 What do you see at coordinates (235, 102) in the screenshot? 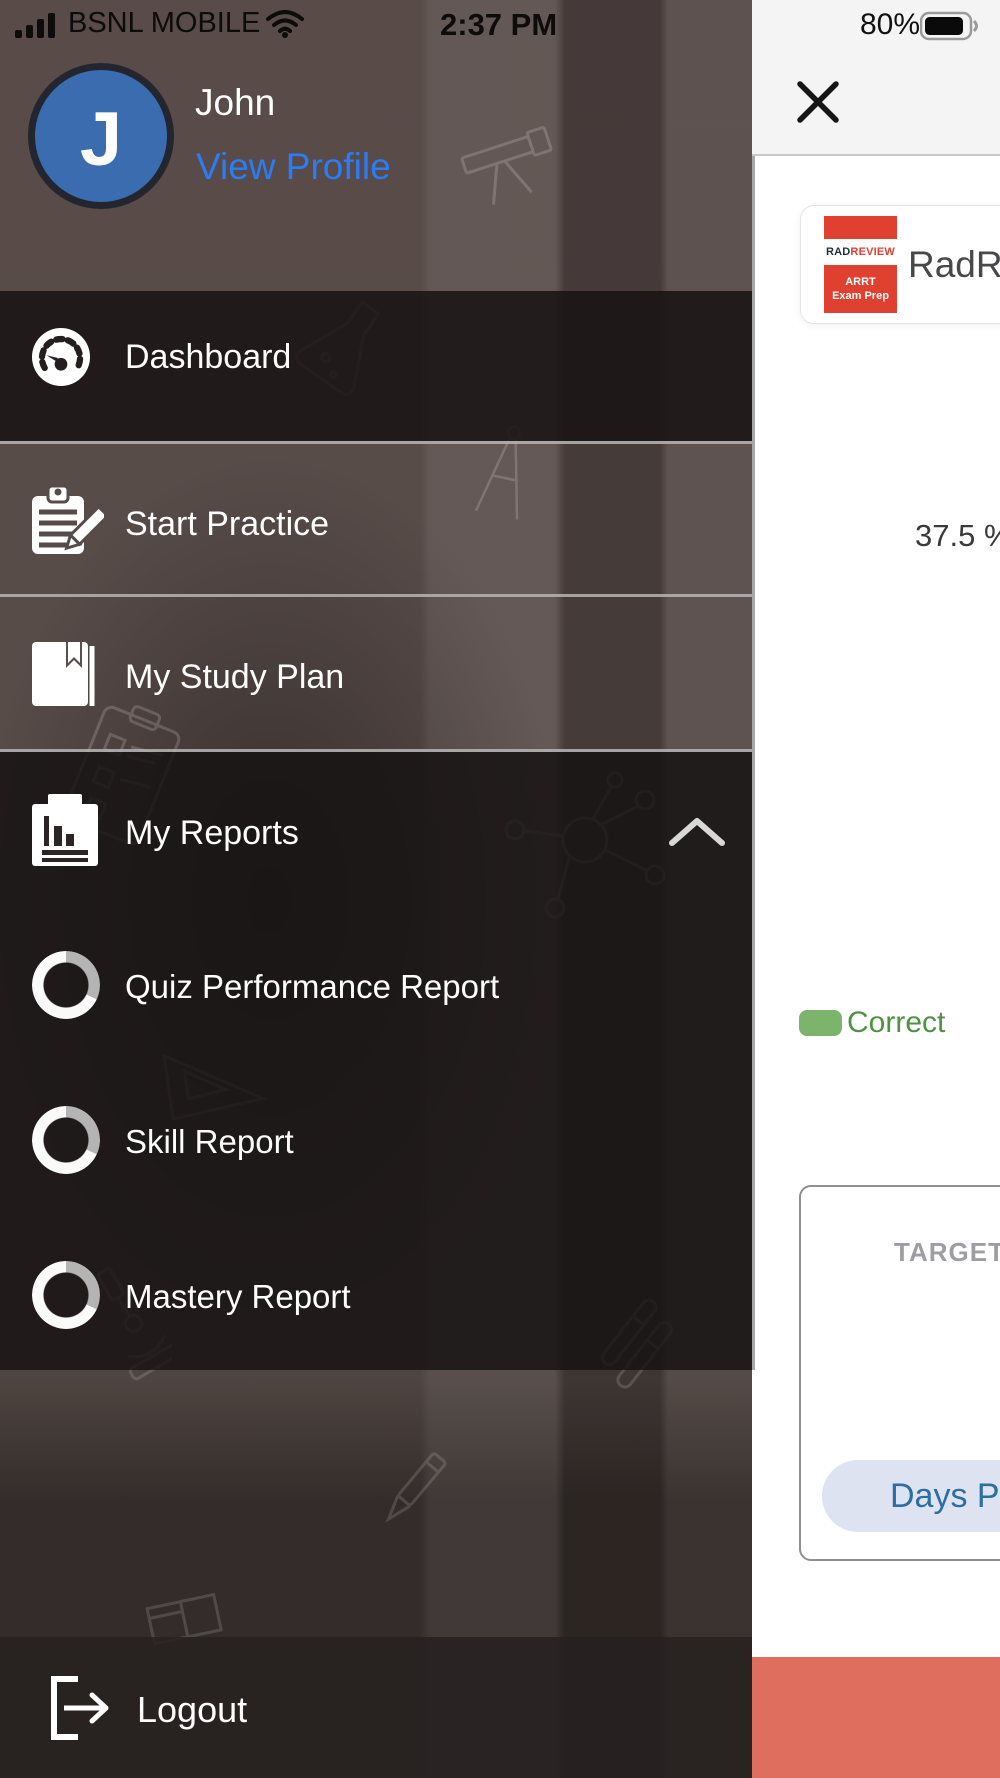
I see `profile-name: John` at bounding box center [235, 102].